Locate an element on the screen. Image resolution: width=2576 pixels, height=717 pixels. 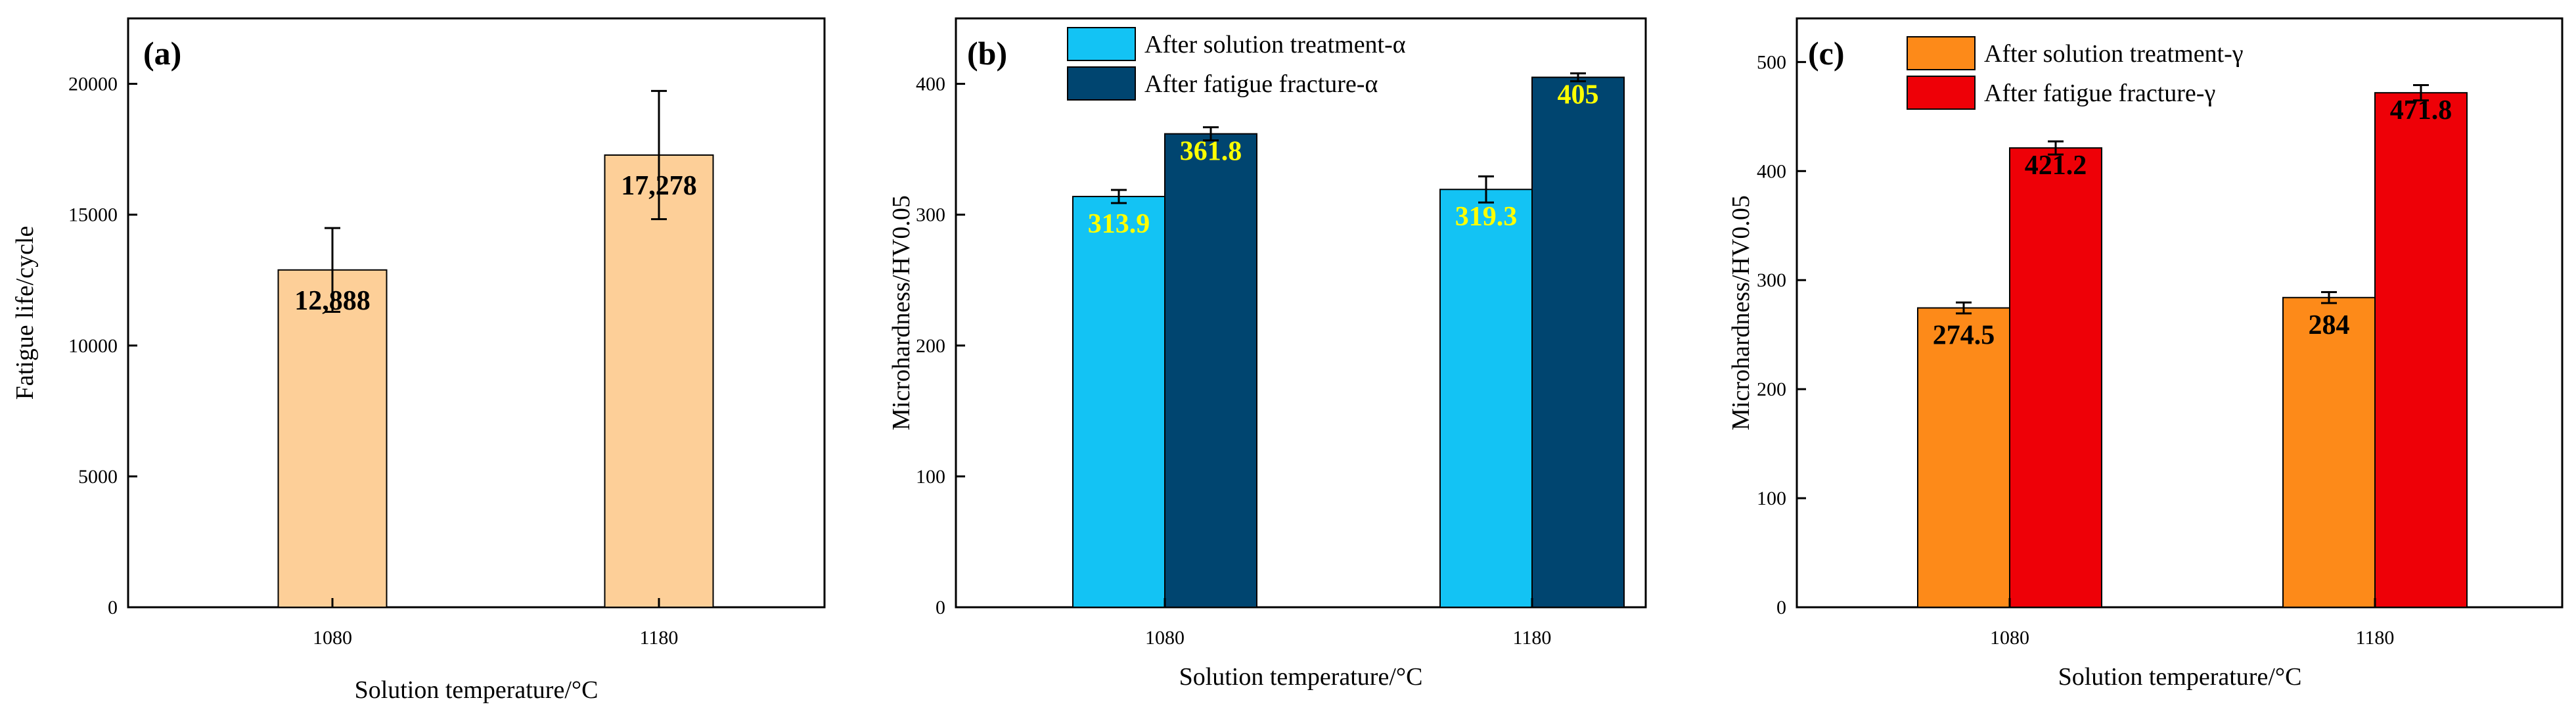
panel-label: (b) is located at coordinates (987, 53).